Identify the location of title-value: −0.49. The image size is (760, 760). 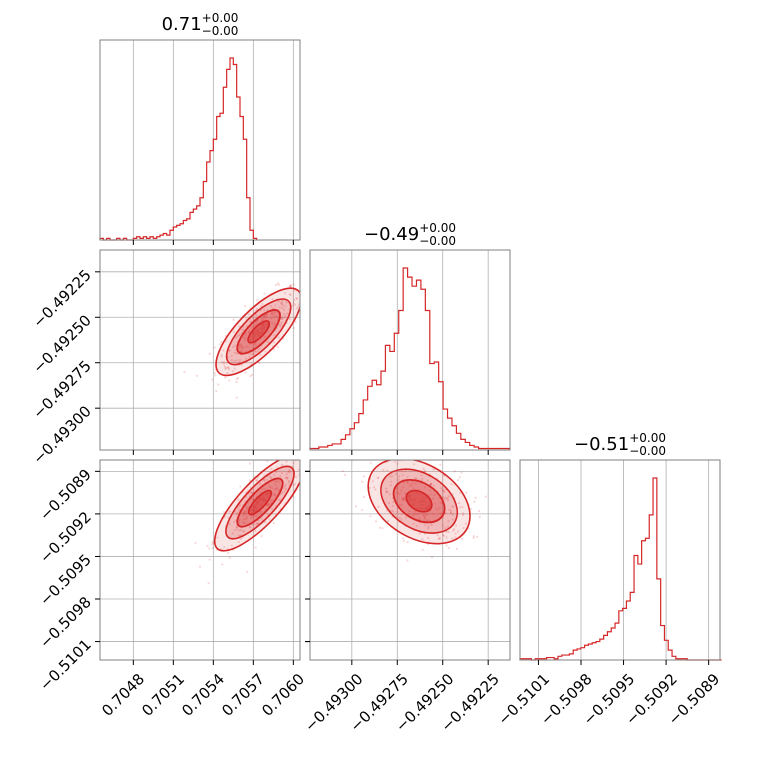
(391, 234).